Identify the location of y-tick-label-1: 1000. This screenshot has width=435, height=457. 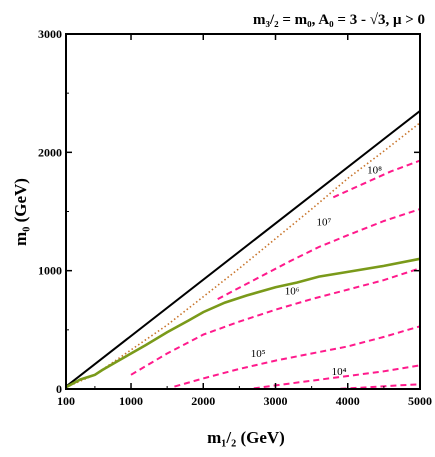
(50, 271).